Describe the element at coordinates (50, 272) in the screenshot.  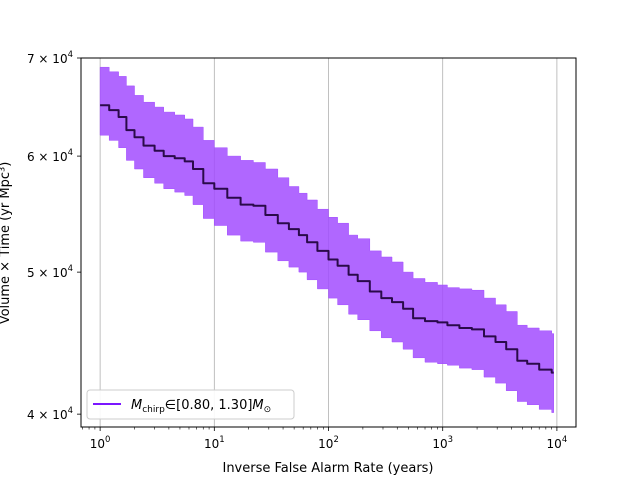
I see `y-tick-label-1: 5 × 104` at that location.